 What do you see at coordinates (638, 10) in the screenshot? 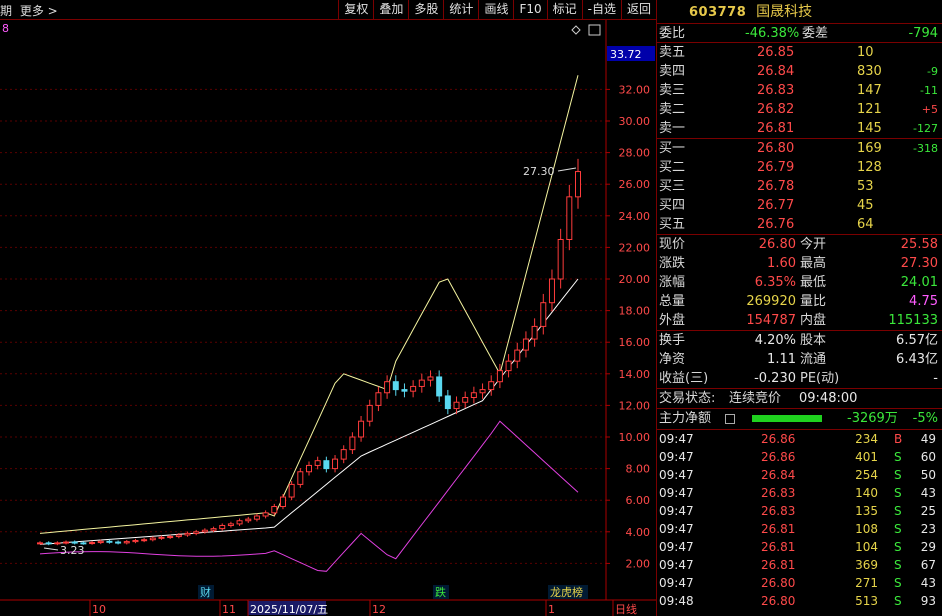
I see `back-button: 返回` at bounding box center [638, 10].